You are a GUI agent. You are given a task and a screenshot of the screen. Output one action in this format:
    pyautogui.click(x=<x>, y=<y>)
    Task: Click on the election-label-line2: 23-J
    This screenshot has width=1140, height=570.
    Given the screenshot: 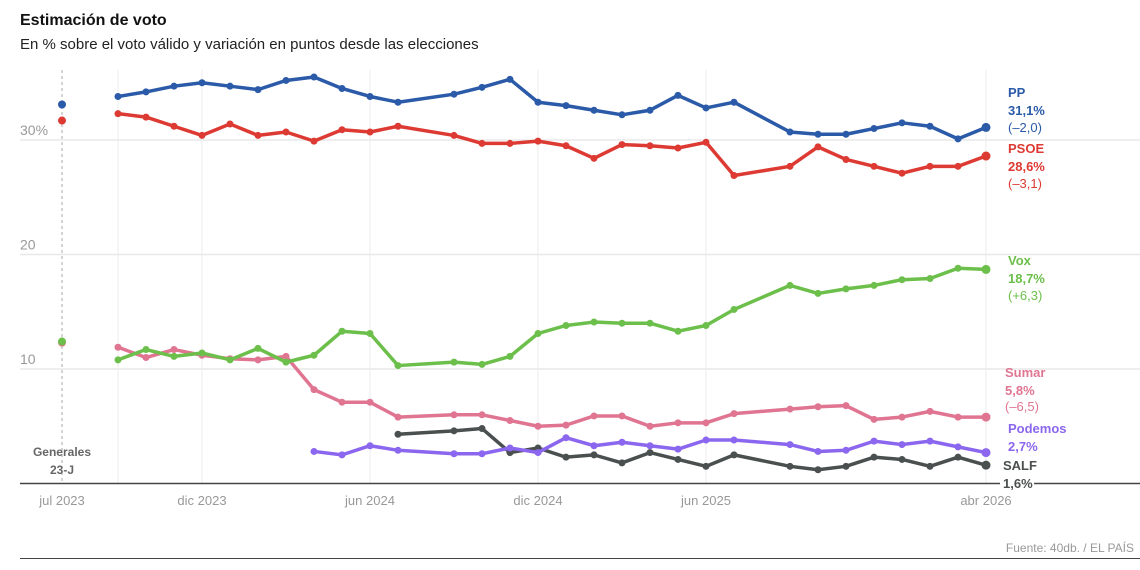 What is the action you would take?
    pyautogui.click(x=62, y=470)
    